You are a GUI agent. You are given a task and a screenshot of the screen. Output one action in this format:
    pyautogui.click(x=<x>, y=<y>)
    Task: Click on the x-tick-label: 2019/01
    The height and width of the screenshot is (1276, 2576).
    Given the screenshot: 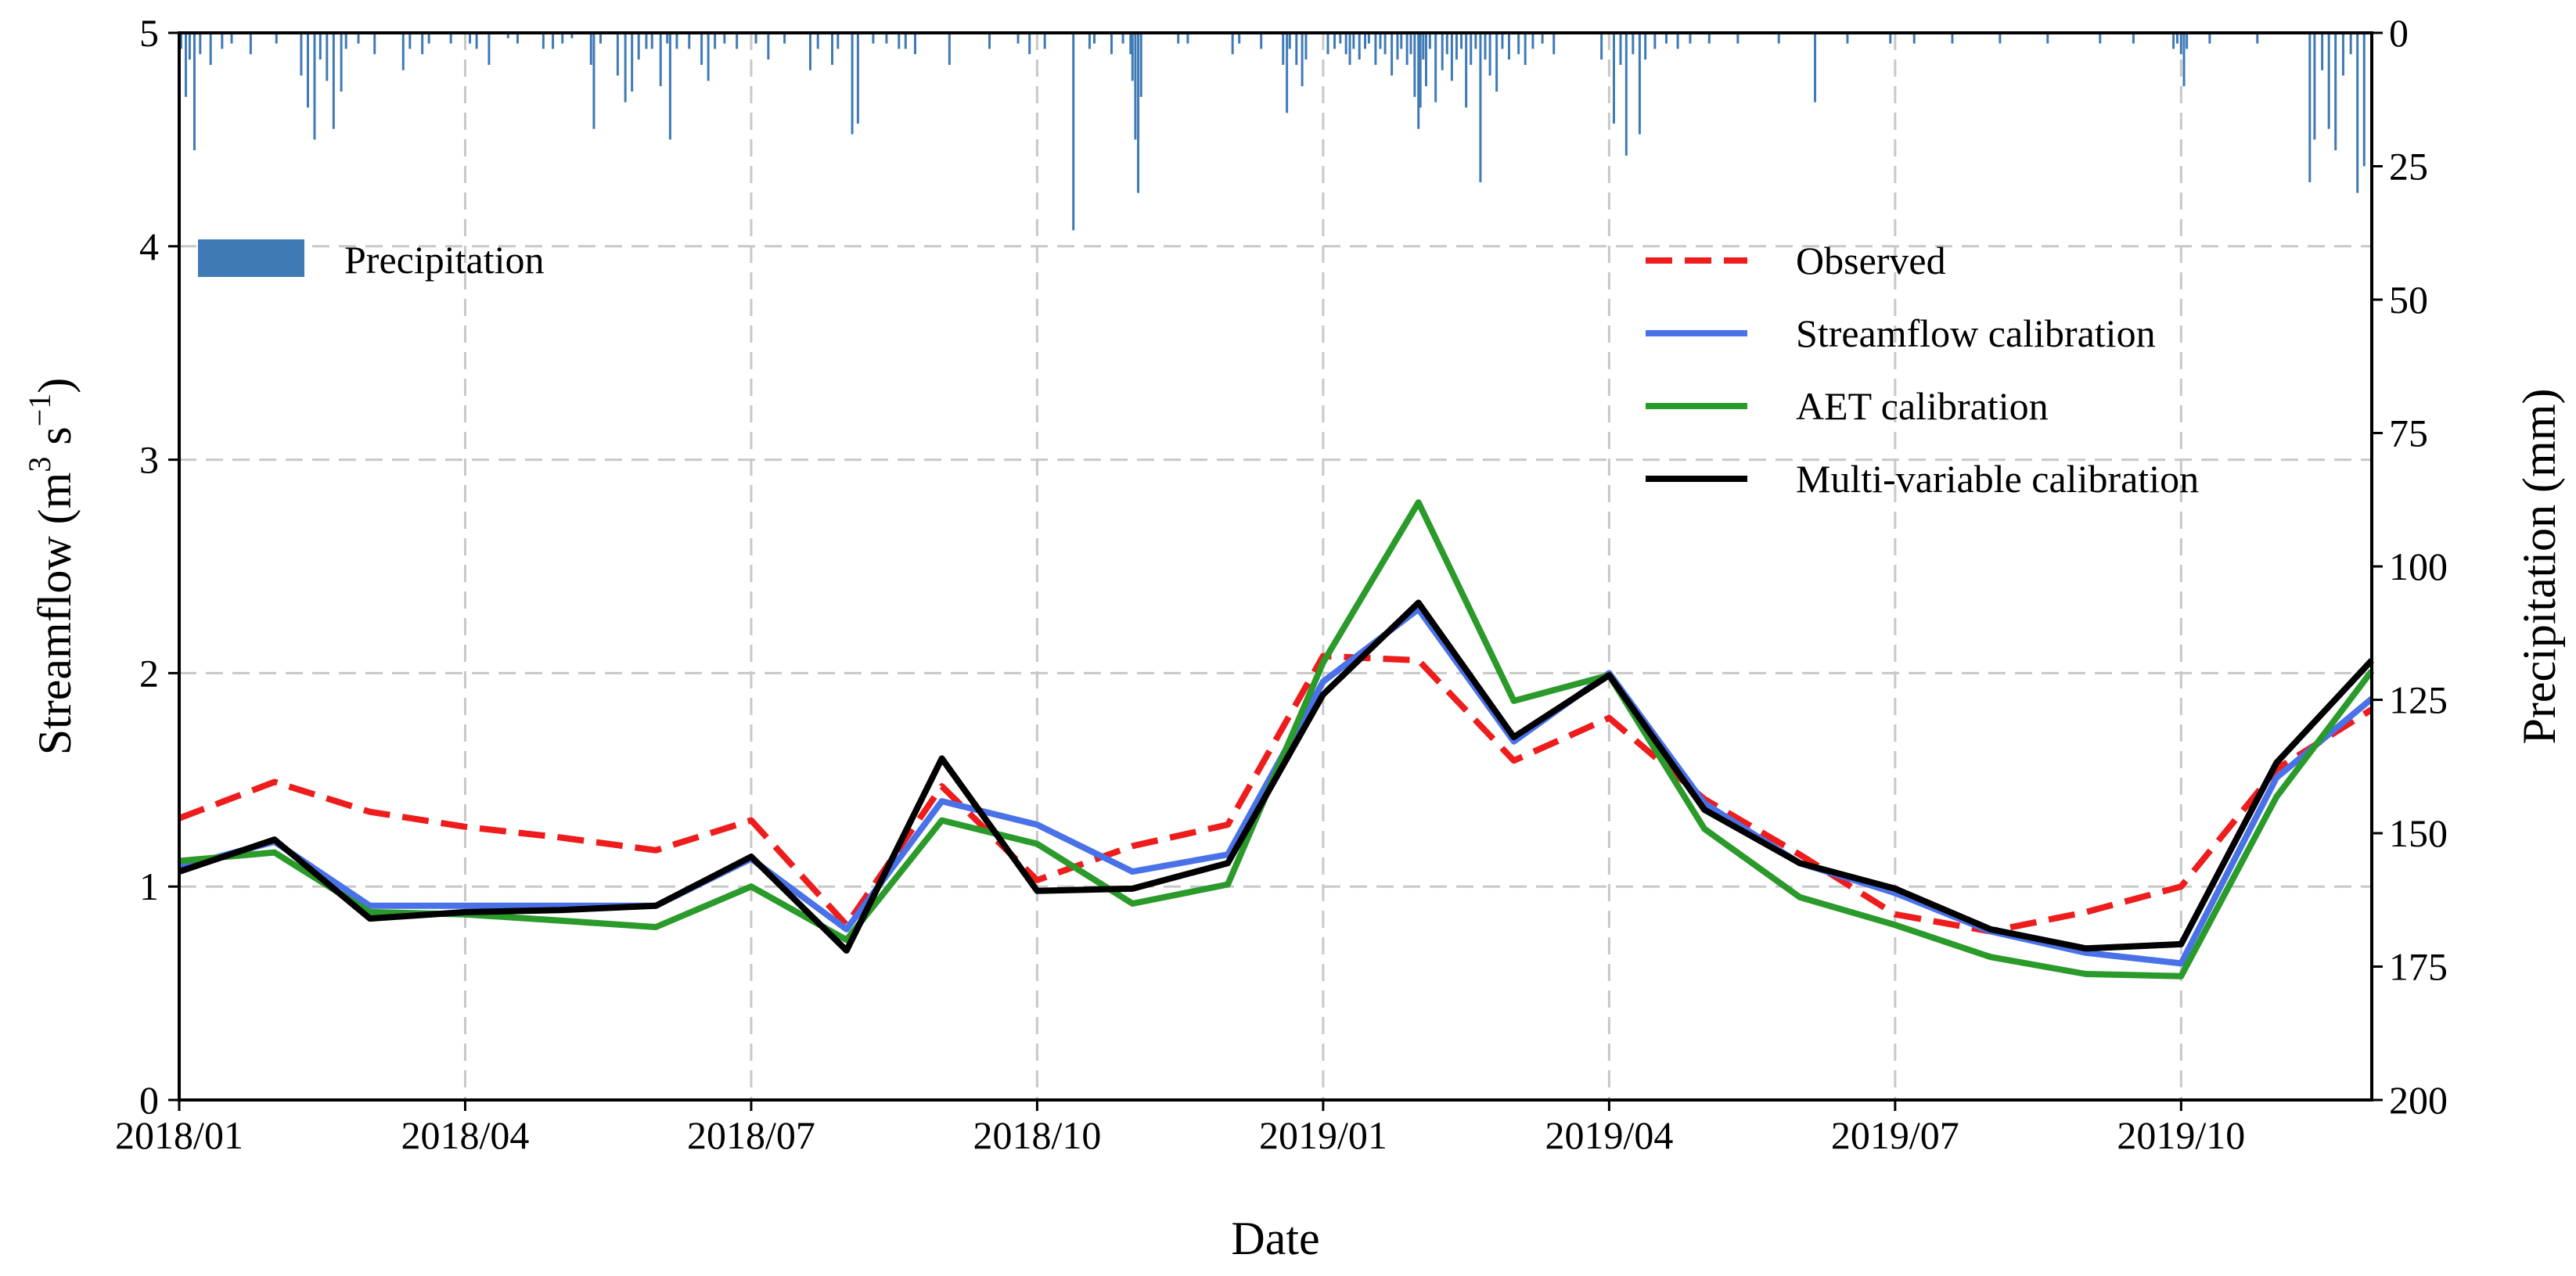 What is the action you would take?
    pyautogui.click(x=1323, y=1135)
    